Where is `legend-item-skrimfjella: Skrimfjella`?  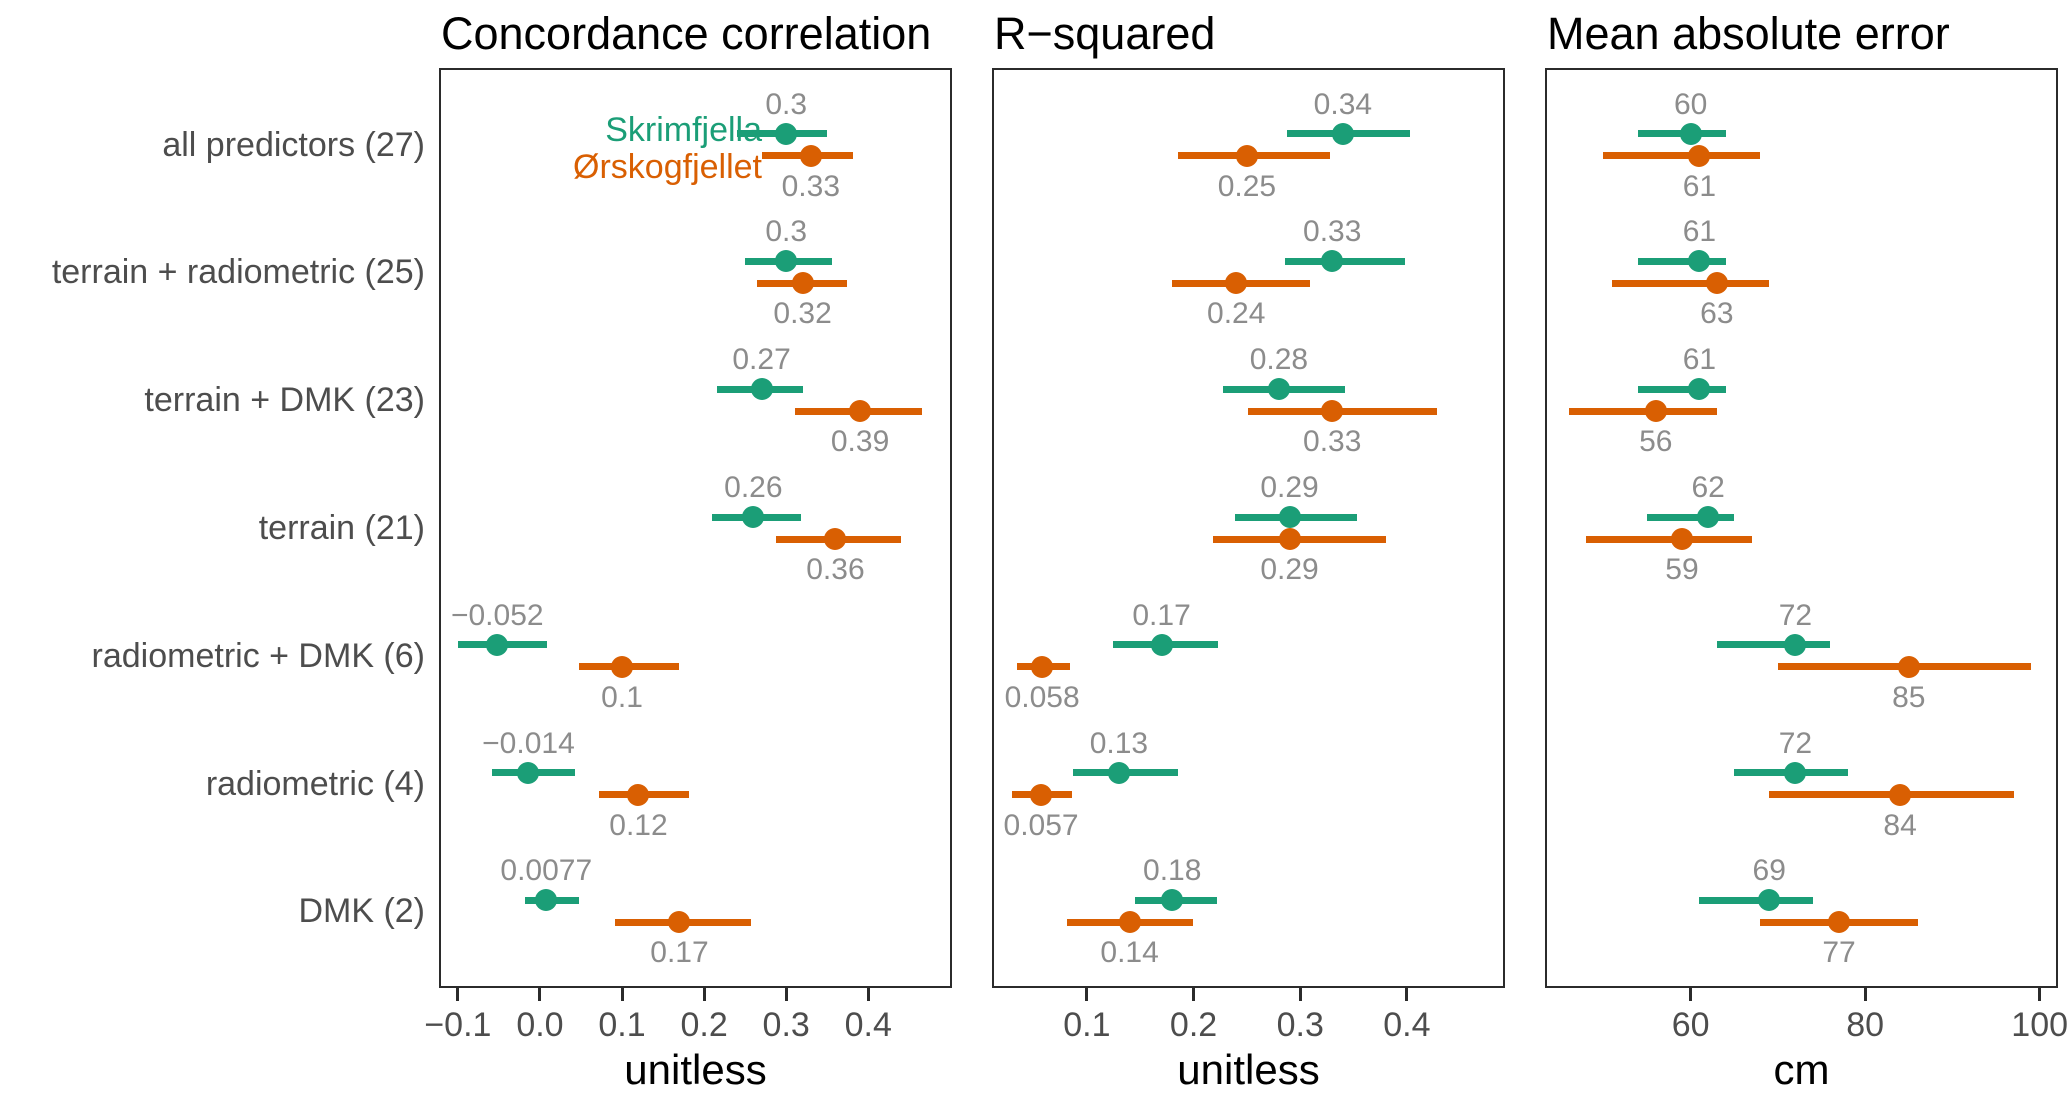
legend-item-skrimfjella: Skrimfjella is located at coordinates (683, 130).